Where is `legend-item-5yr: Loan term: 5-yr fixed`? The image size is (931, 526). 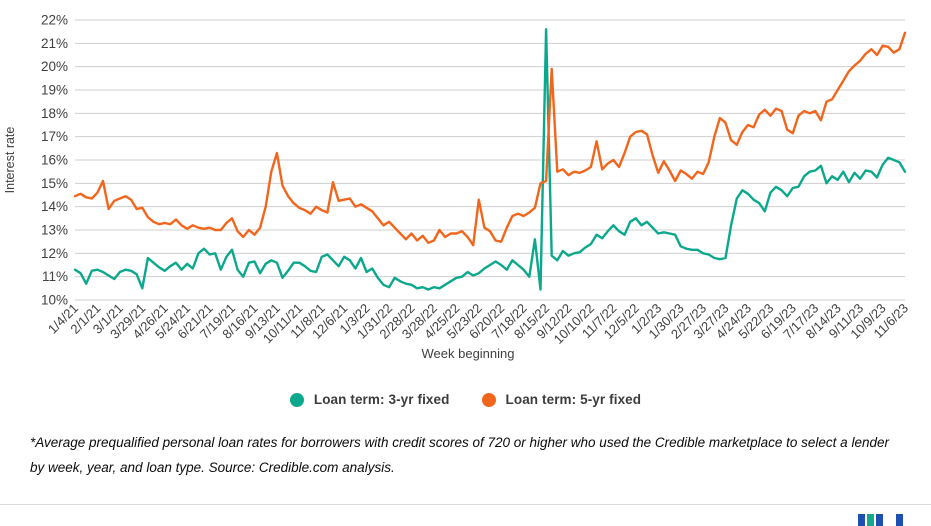 legend-item-5yr: Loan term: 5-yr fixed is located at coordinates (561, 399).